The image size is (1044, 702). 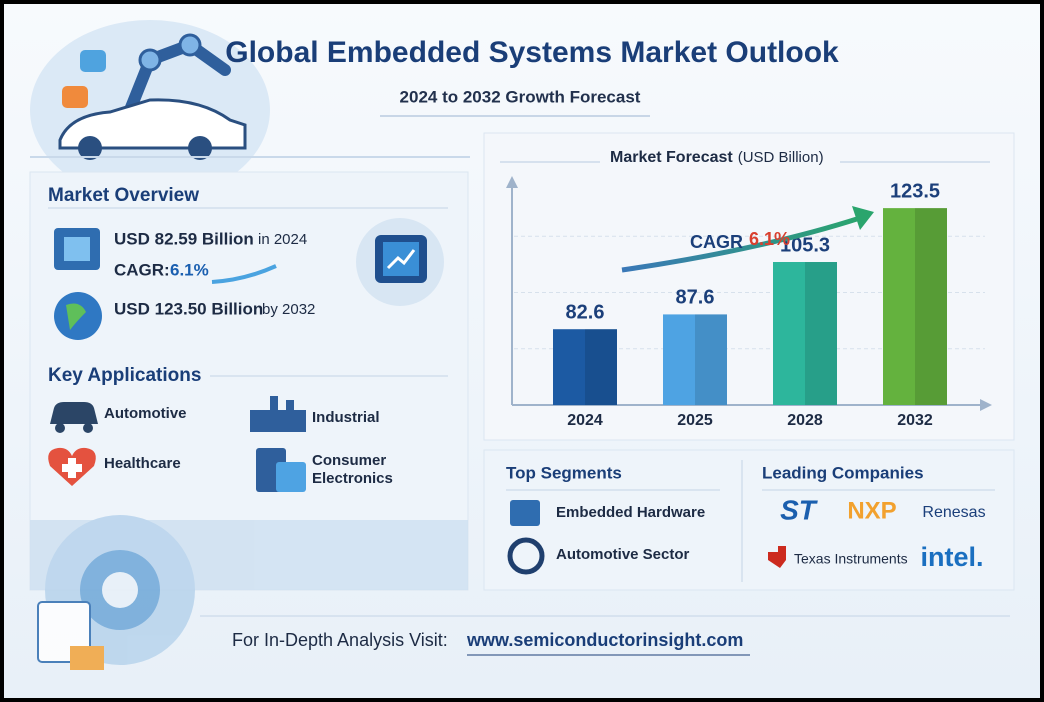 I want to click on subtitle: 2024 to 2032 Growth Forecast, so click(x=520, y=96).